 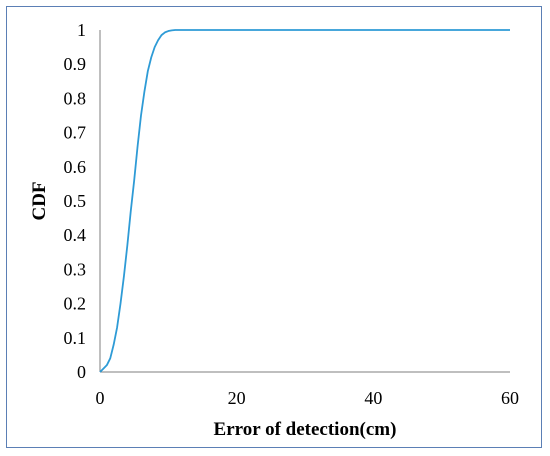 What do you see at coordinates (75, 64) in the screenshot?
I see `y-tick-label: 0.9` at bounding box center [75, 64].